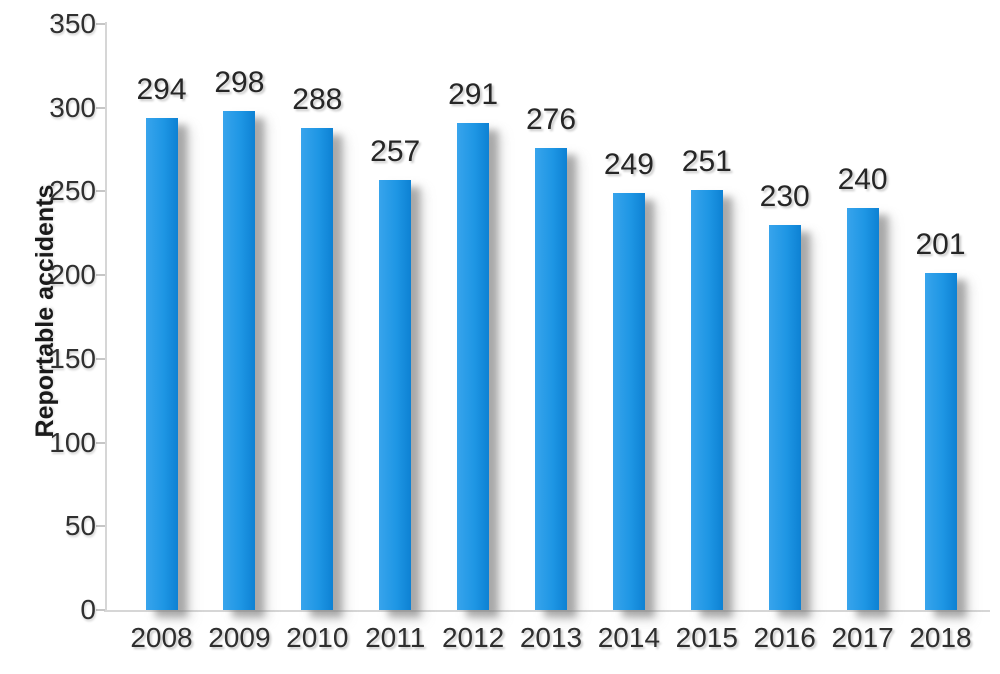 The image size is (1000, 674). What do you see at coordinates (161, 89) in the screenshot?
I see `bar-value-label: 294` at bounding box center [161, 89].